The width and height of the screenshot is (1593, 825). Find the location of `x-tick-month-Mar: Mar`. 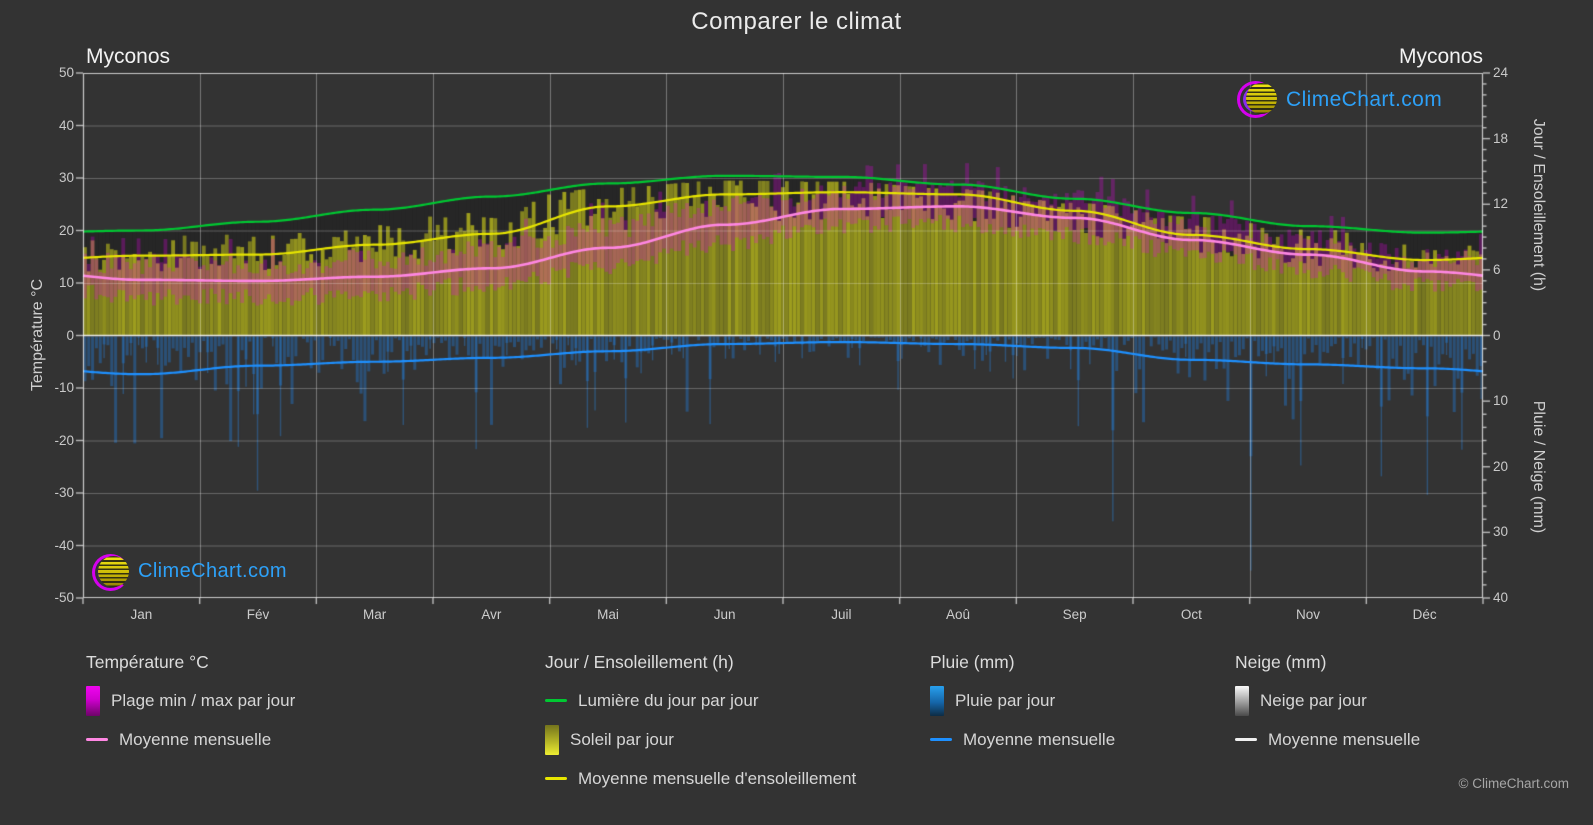

x-tick-month-Mar: Mar is located at coordinates (375, 614).